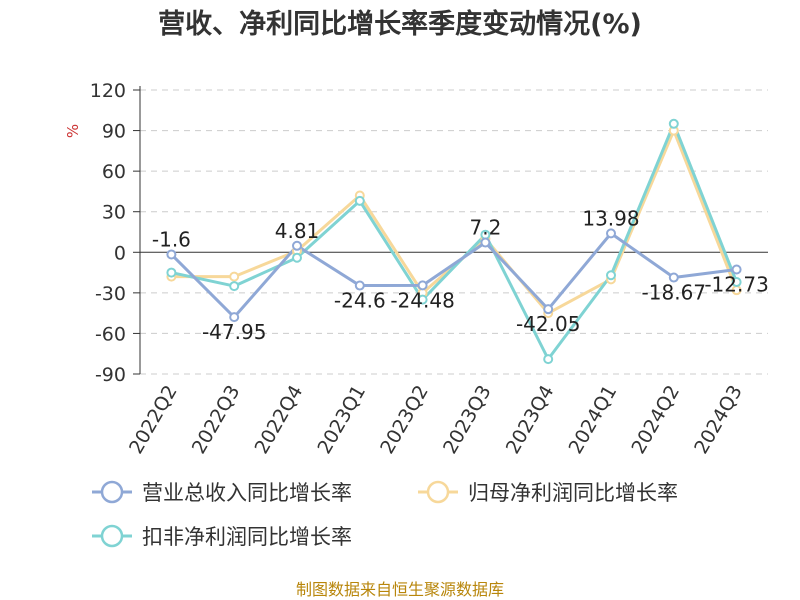 This screenshot has height=600, width=800. Describe the element at coordinates (73, 131) in the screenshot. I see `y-axis-unit: %` at that location.